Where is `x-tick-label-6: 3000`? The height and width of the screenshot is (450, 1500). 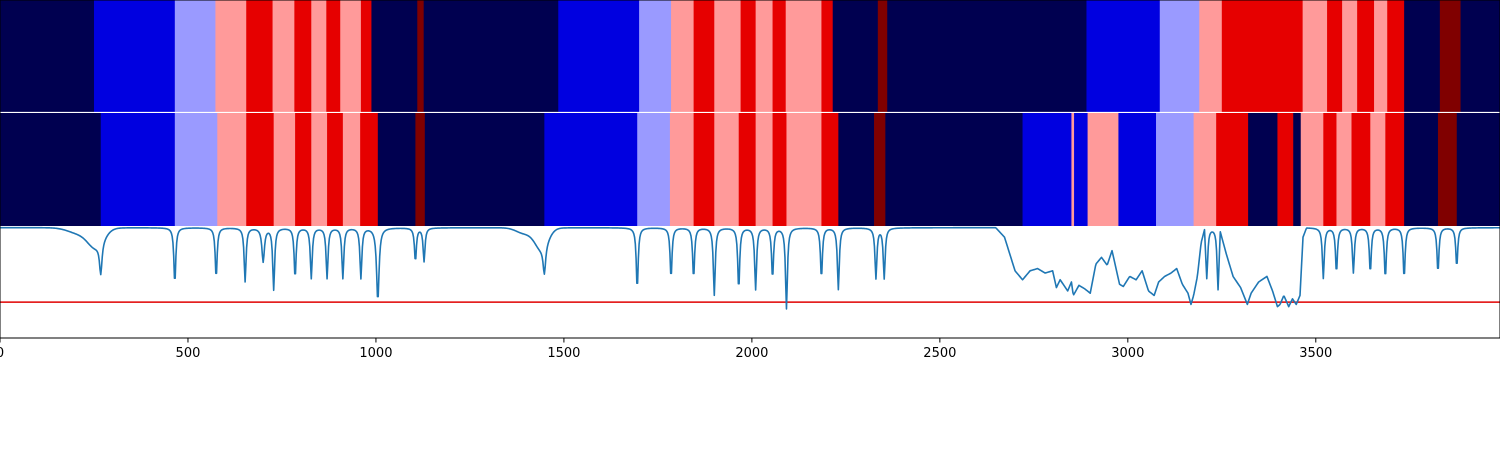
x-tick-label-6: 3000 is located at coordinates (1127, 353).